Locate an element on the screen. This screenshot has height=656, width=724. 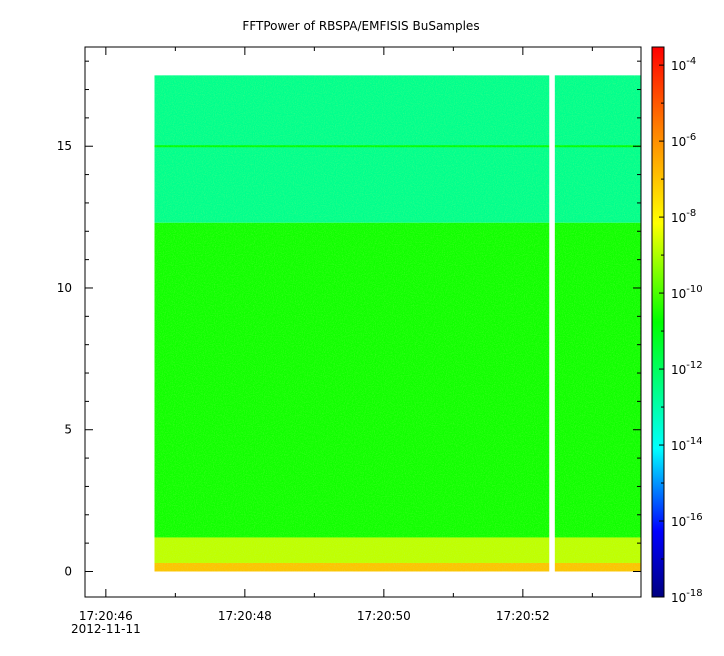
data-gap is located at coordinates (552, 323).